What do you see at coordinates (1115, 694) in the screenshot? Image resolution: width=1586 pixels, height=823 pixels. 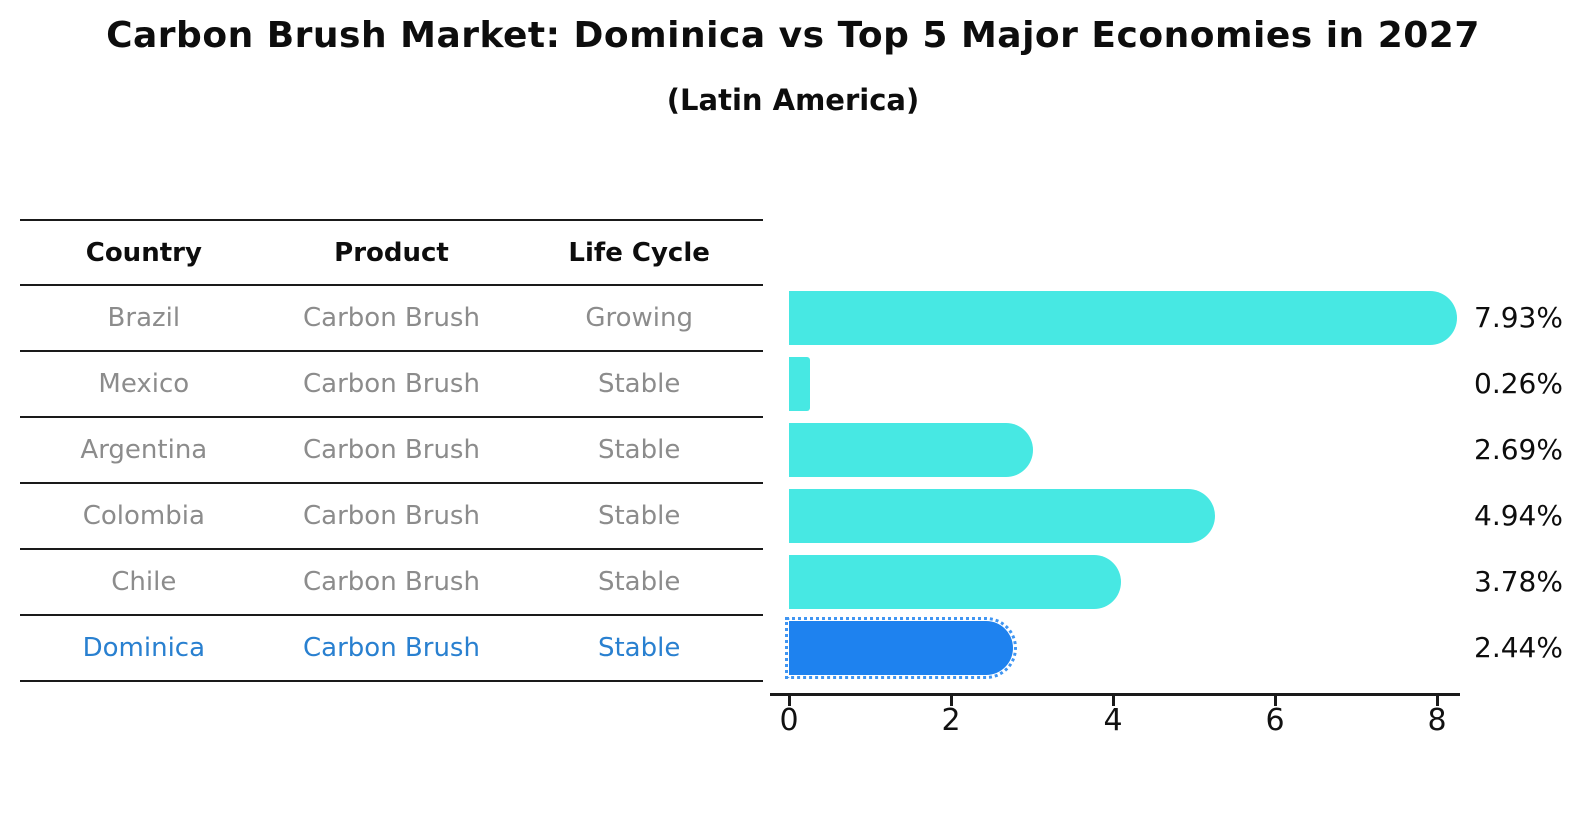 I see `x-axis-line` at bounding box center [1115, 694].